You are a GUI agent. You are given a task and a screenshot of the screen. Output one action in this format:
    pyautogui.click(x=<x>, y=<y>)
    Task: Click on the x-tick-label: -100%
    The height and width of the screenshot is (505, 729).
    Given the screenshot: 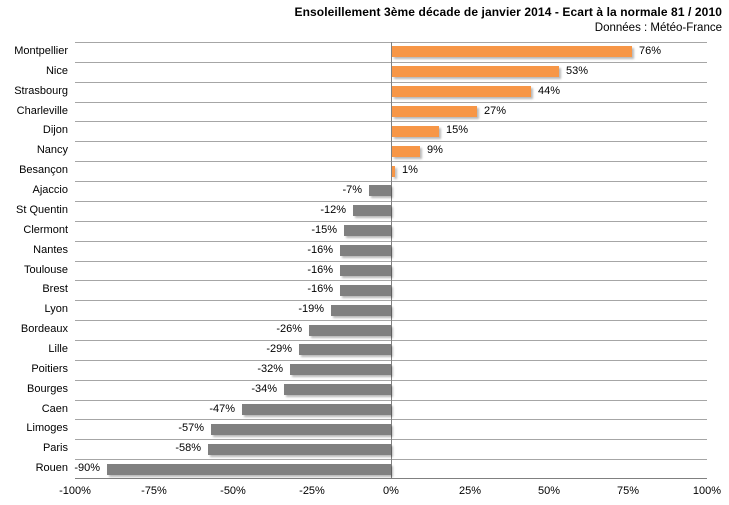 What is the action you would take?
    pyautogui.click(x=75, y=491)
    